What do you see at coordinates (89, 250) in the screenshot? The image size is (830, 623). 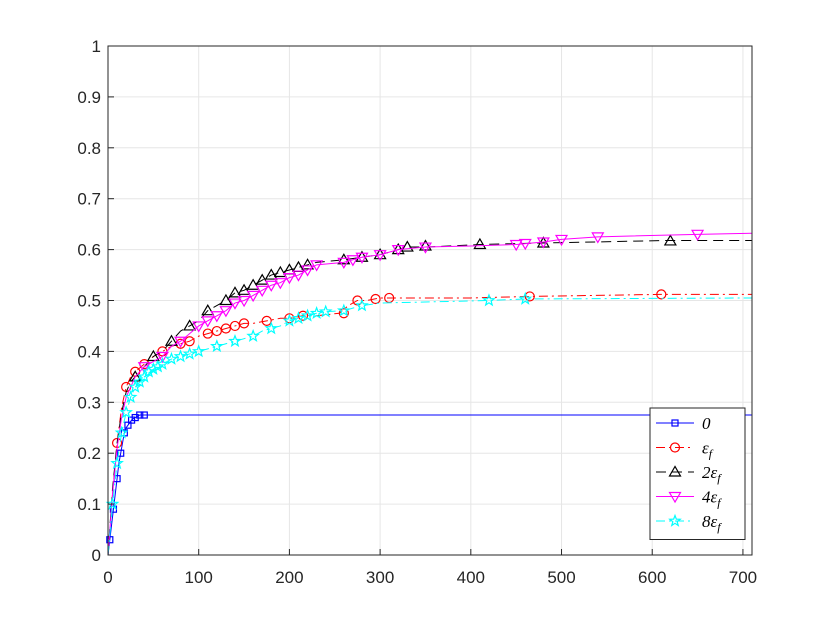 I see `y-tick-label: 0.6` at bounding box center [89, 250].